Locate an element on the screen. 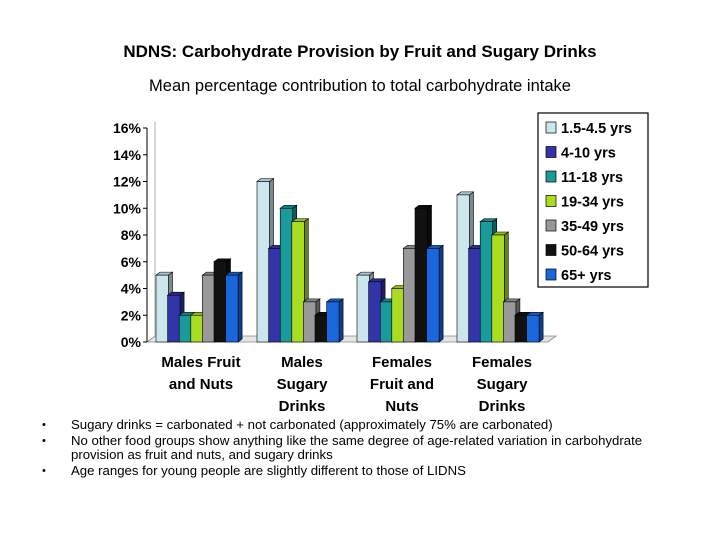 This screenshot has height=540, width=720. x-category-label: Fruit and is located at coordinates (402, 384).